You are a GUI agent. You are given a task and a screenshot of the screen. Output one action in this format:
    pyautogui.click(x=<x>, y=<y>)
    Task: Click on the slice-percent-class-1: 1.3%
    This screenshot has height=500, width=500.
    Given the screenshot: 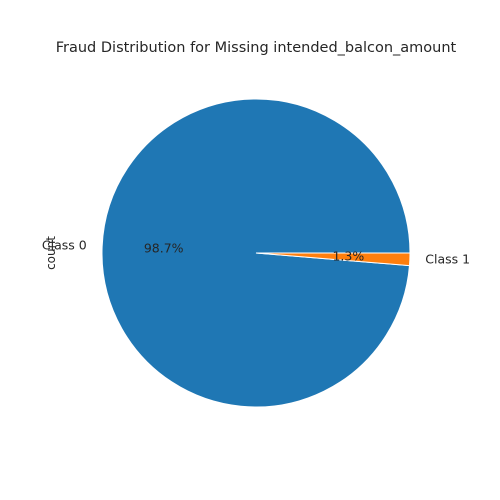 What is the action you would take?
    pyautogui.click(x=348, y=255)
    